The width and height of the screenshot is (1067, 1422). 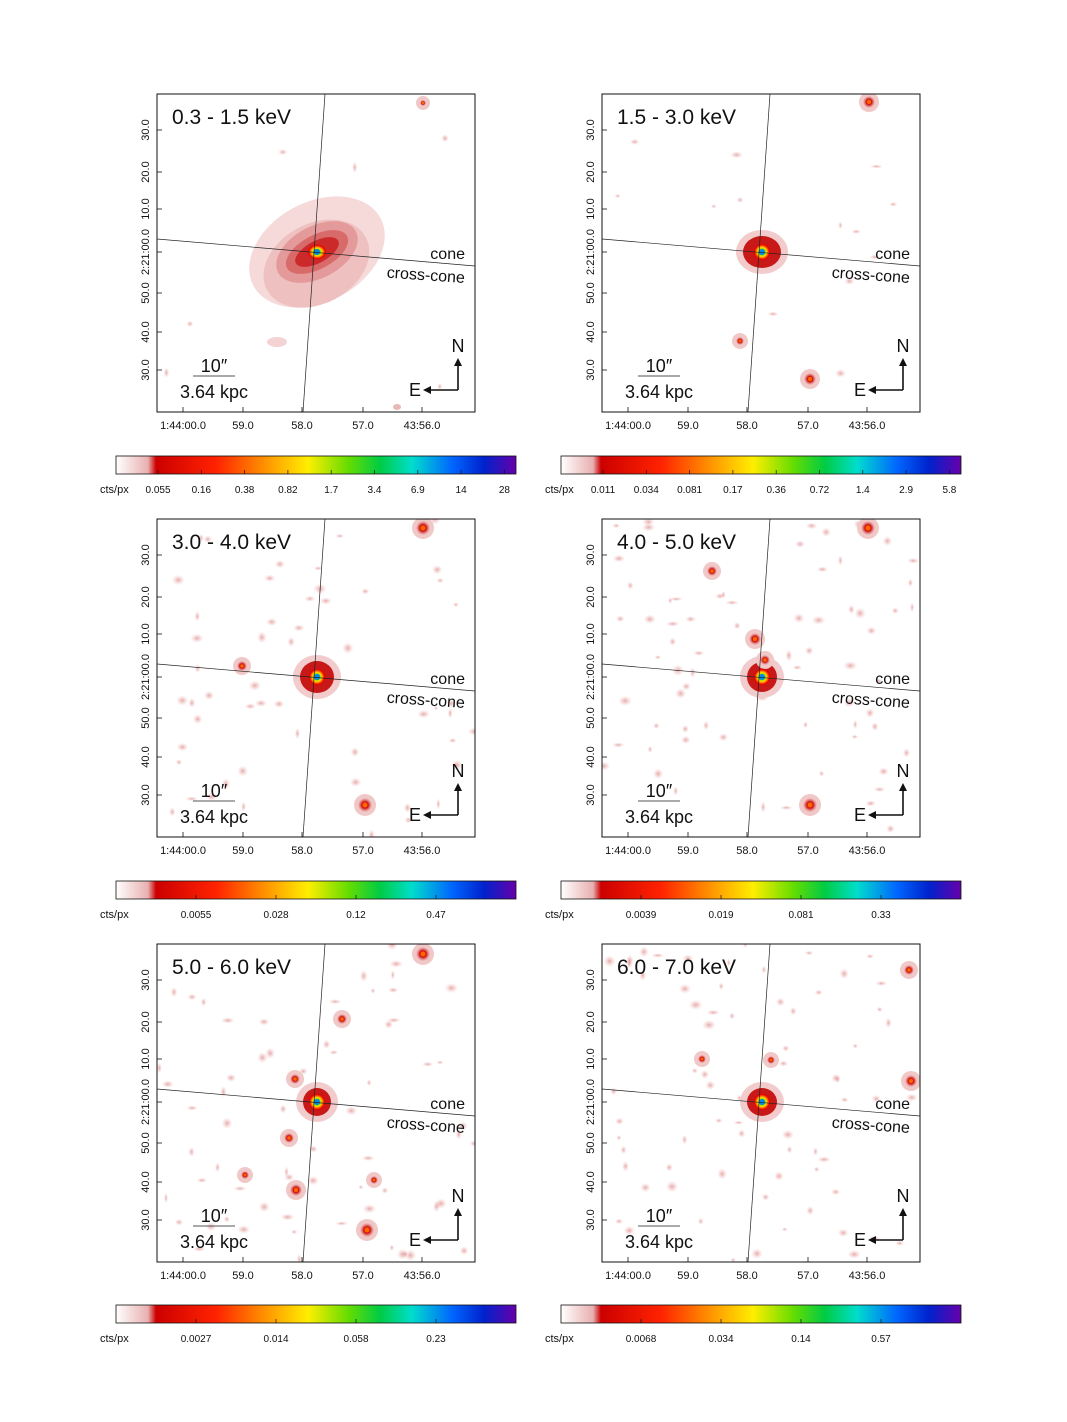 I want to click on colorbar-4: cts/px 0.0039 0.019 0.081 0.33, so click(x=753, y=900).